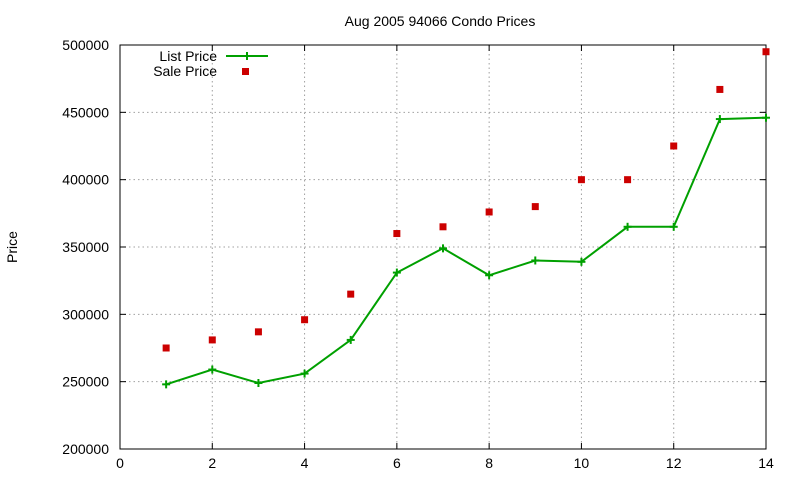  Describe the element at coordinates (85, 45) in the screenshot. I see `y-tick-label: 500000` at that location.